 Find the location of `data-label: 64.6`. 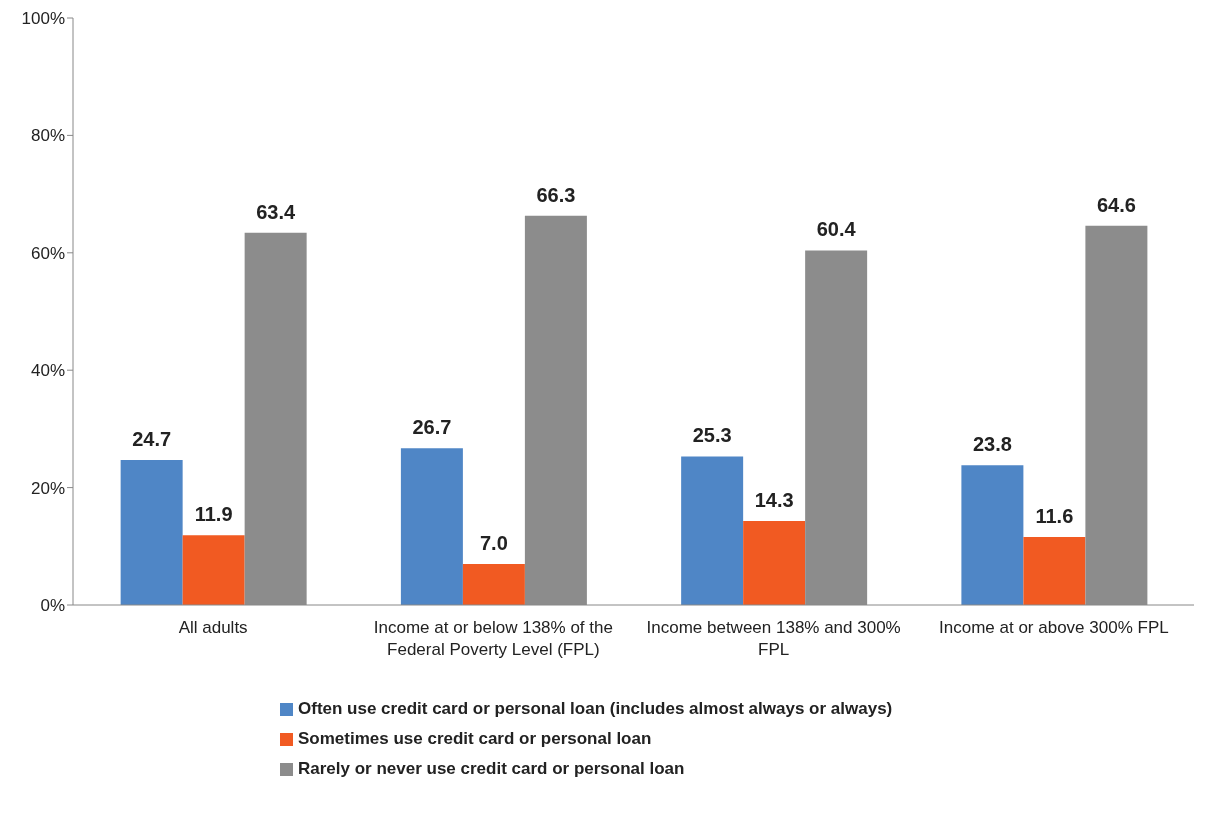

data-label: 64.6 is located at coordinates (1116, 204).